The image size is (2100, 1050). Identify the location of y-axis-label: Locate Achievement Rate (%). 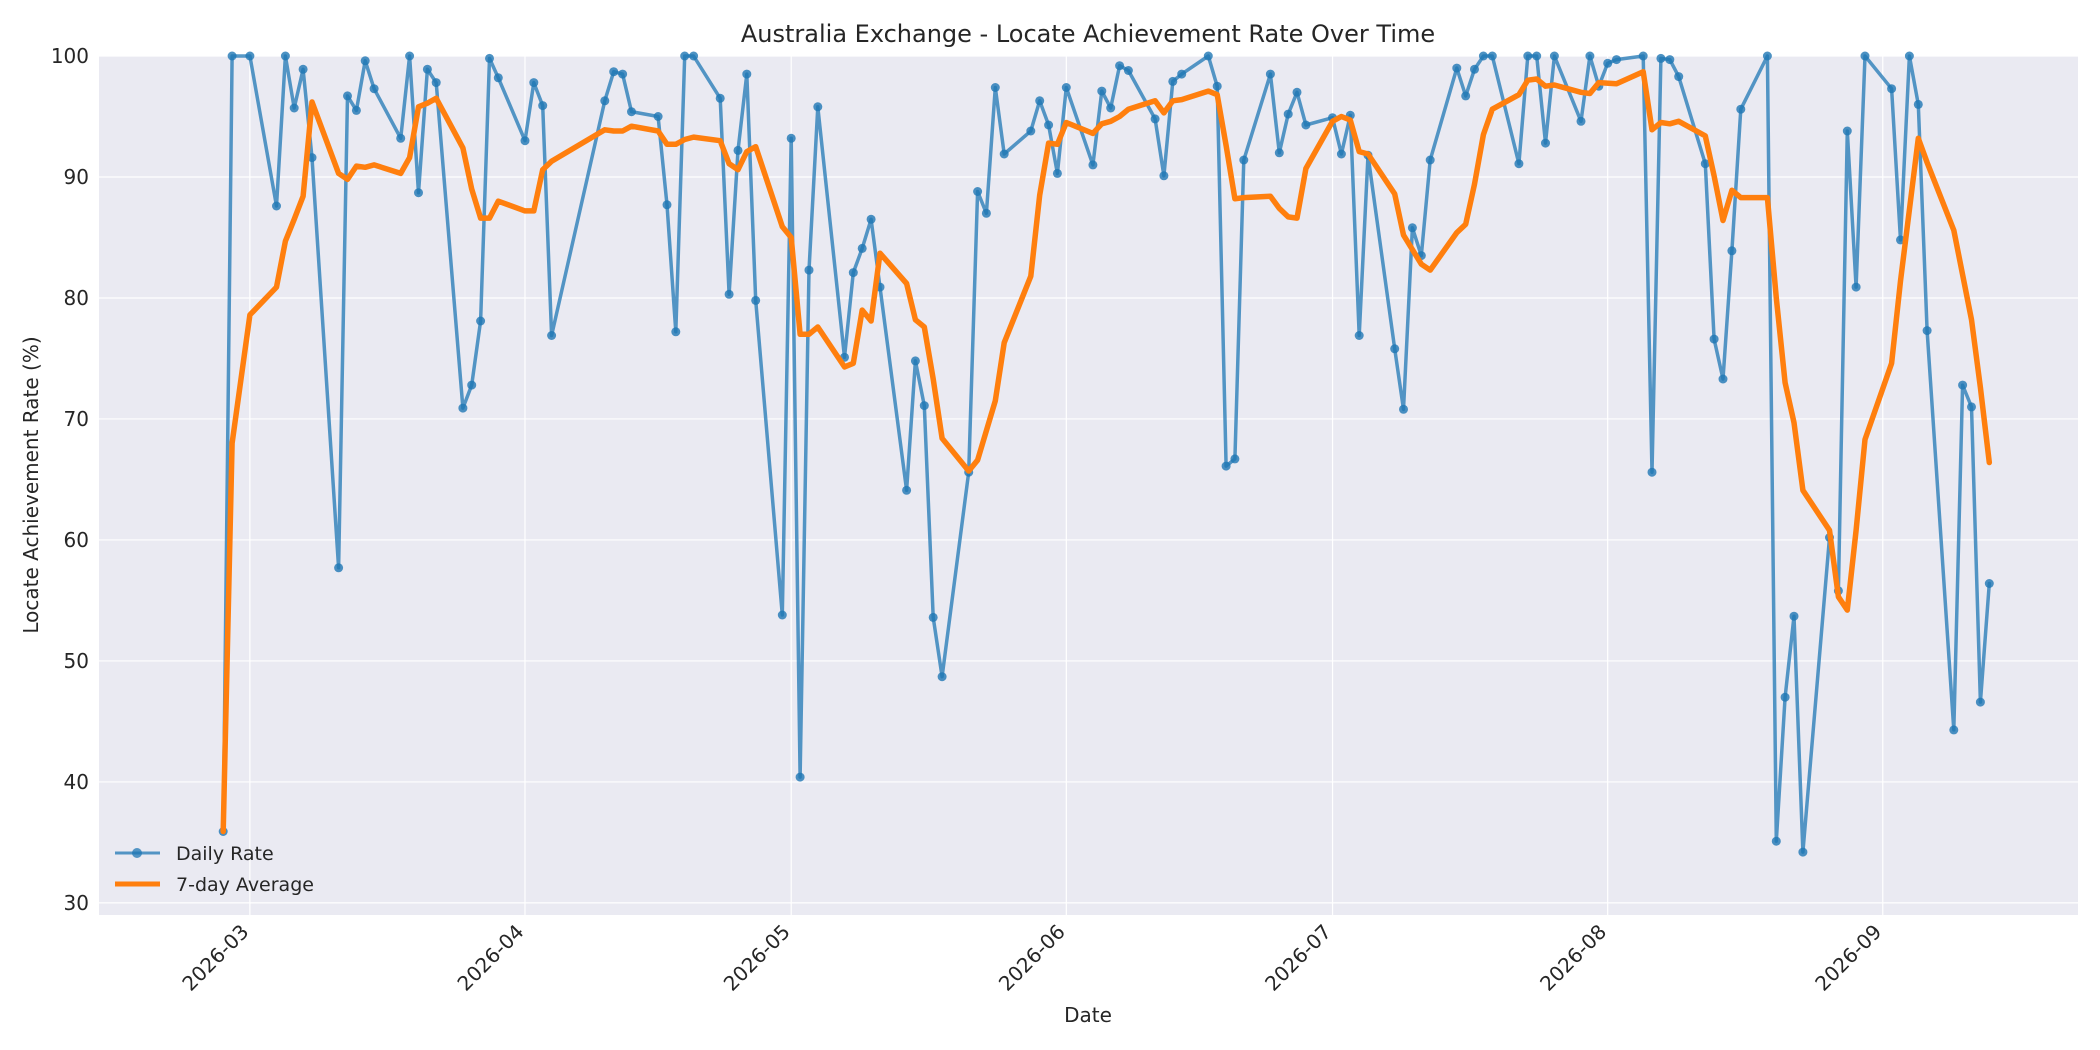
(31, 484).